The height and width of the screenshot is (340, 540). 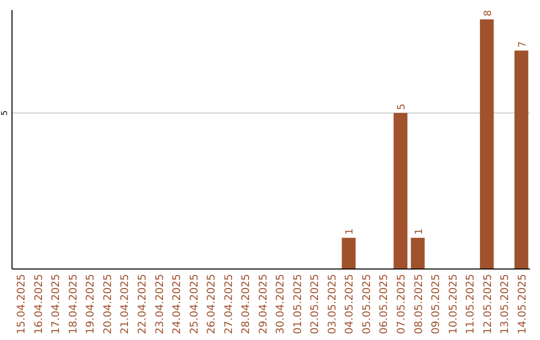 I want to click on x-tick-label: 09.05.2025, so click(x=436, y=304).